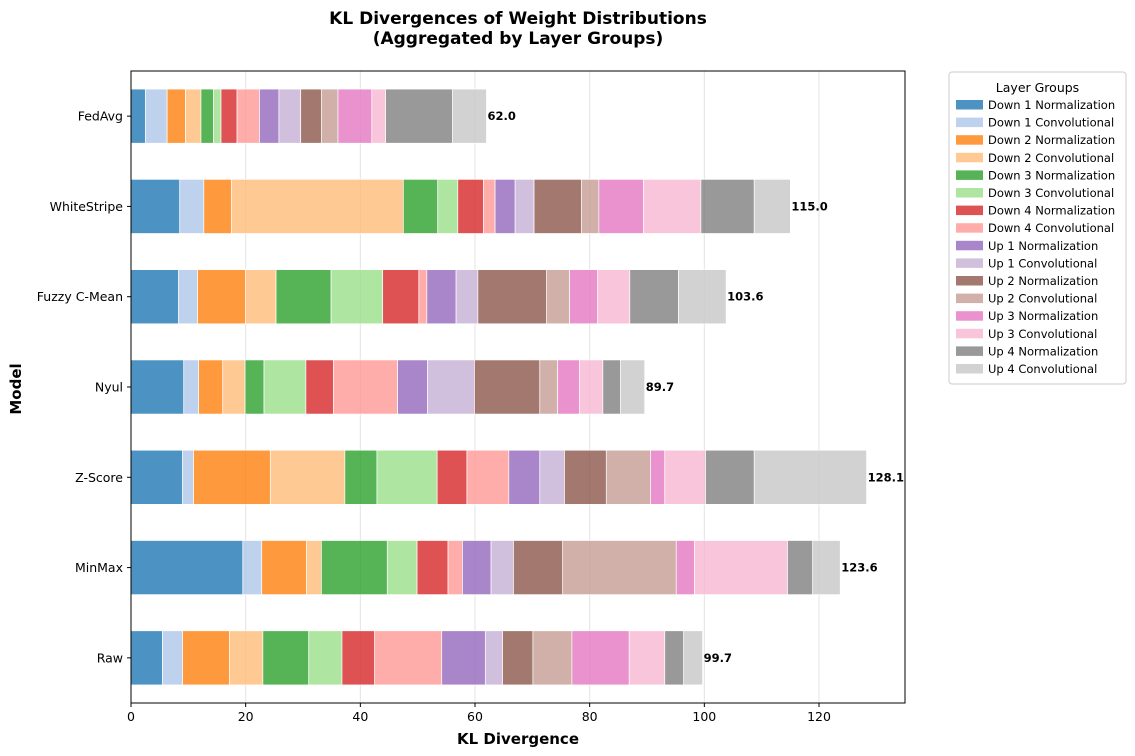 The width and height of the screenshot is (1135, 756). Describe the element at coordinates (131, 716) in the screenshot. I see `x-tick-label: 0` at that location.